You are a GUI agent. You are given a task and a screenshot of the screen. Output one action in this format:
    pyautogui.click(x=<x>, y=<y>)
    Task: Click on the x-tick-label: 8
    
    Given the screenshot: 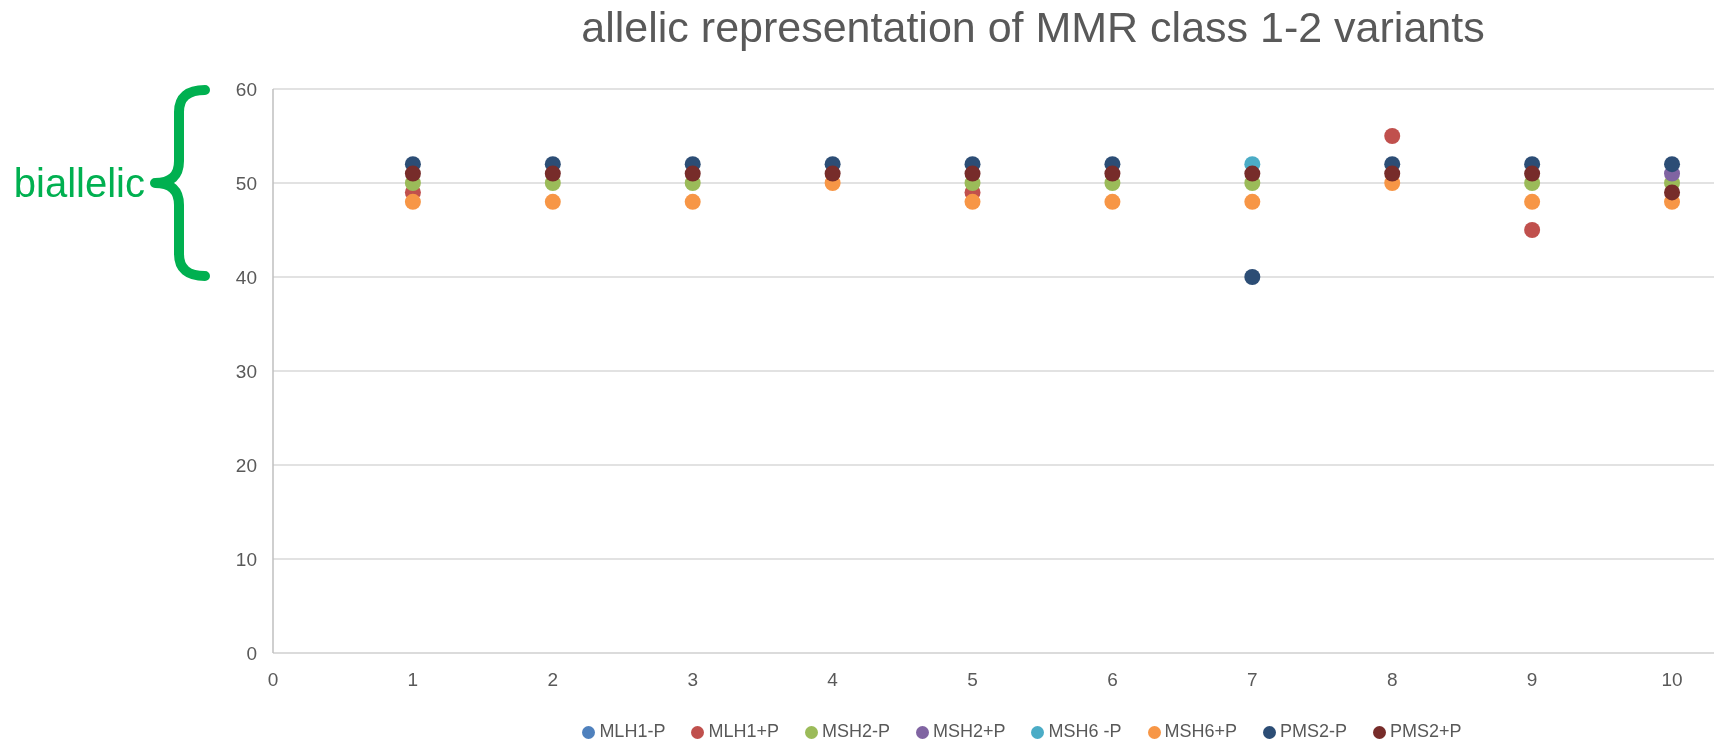 What is the action you would take?
    pyautogui.click(x=1392, y=680)
    